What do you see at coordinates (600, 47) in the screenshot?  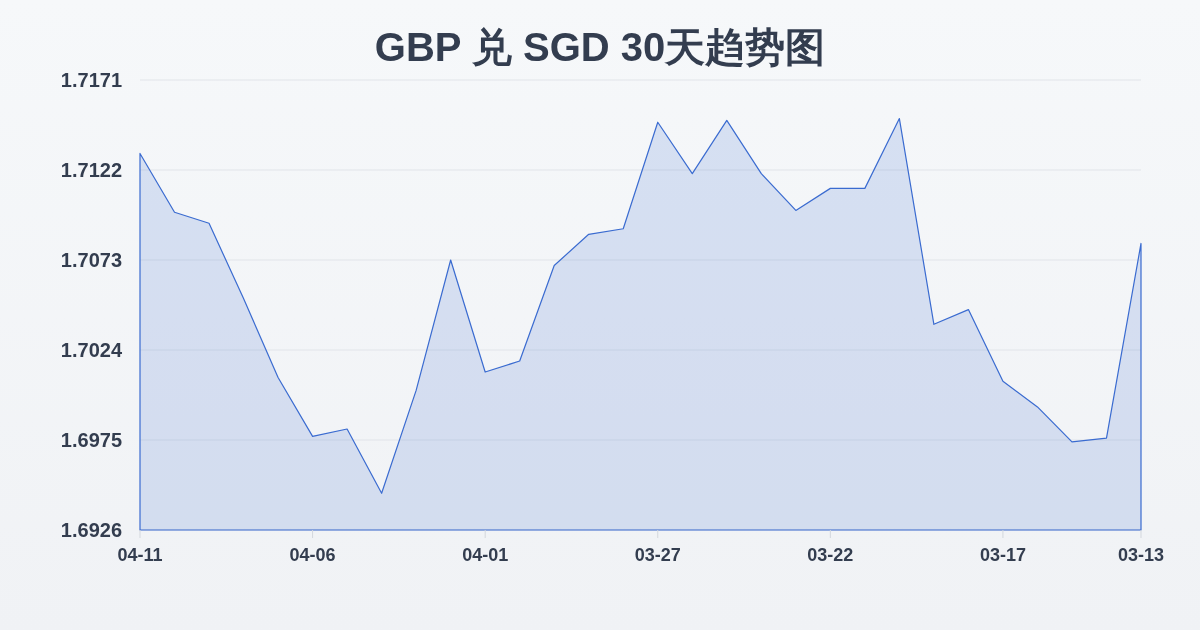 I see `title: GBP 兑 SGD 30天趋势图` at bounding box center [600, 47].